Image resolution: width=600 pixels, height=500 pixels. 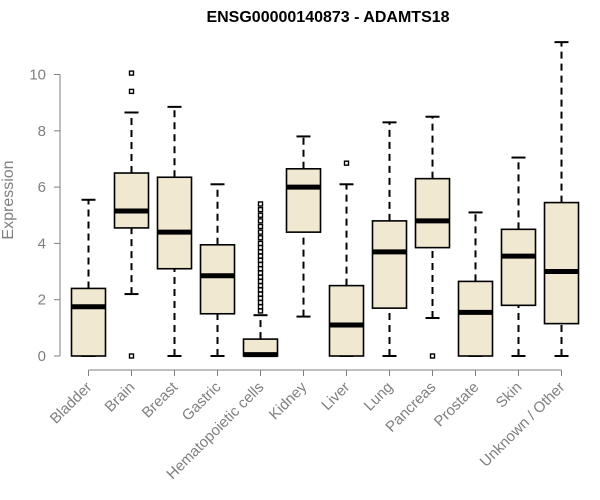 I want to click on box-gastric, so click(x=217, y=270).